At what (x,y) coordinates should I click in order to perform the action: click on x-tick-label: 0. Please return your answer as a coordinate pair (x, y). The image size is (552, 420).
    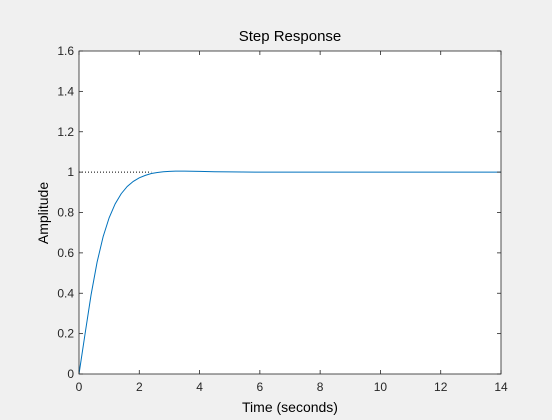
    Looking at the image, I should click on (79, 387).